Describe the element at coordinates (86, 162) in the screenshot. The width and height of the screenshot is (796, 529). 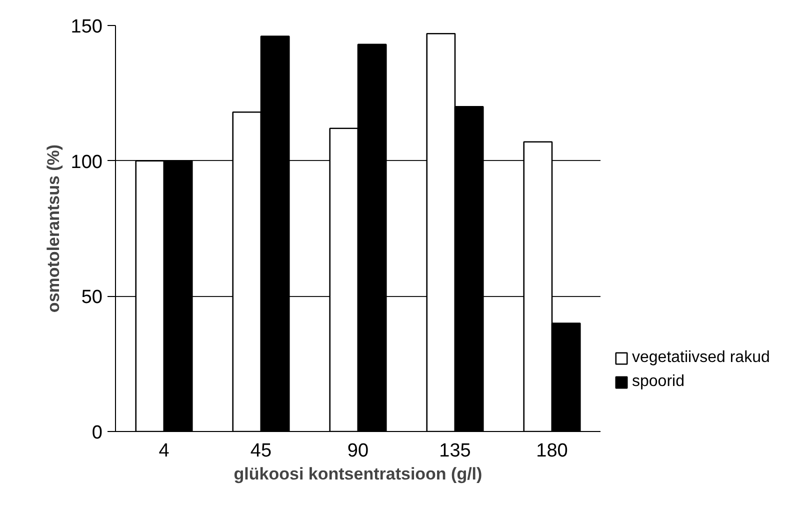
I see `y-tick-label: 100` at that location.